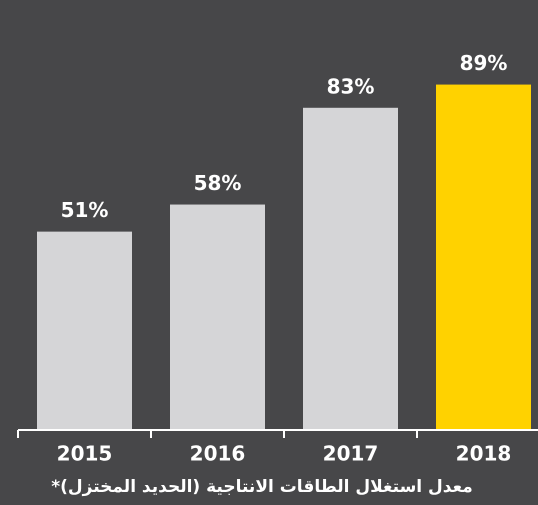 This screenshot has height=505, width=538. What do you see at coordinates (351, 86) in the screenshot?
I see `value-label: 83%` at bounding box center [351, 86].